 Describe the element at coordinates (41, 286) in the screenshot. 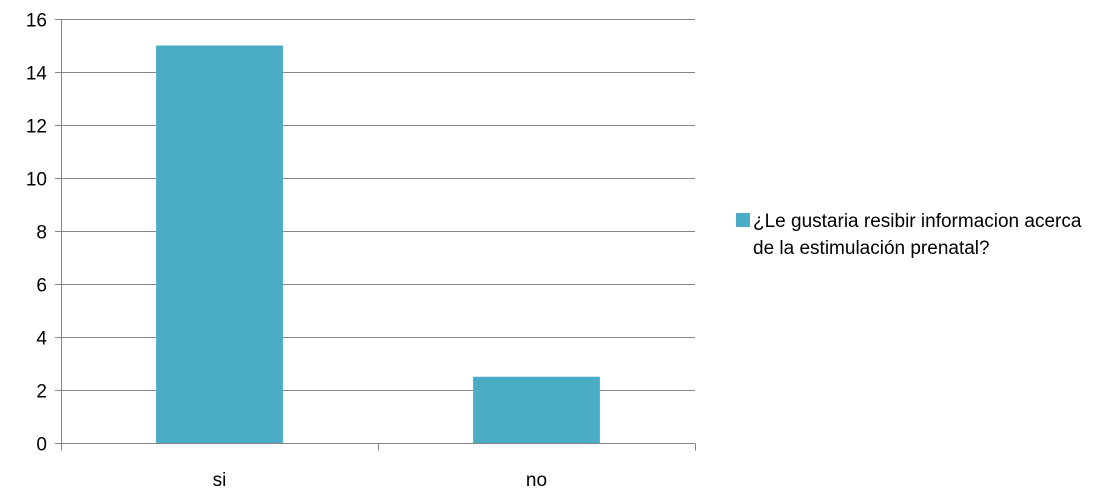

I see `y-tick-label: 6` at that location.